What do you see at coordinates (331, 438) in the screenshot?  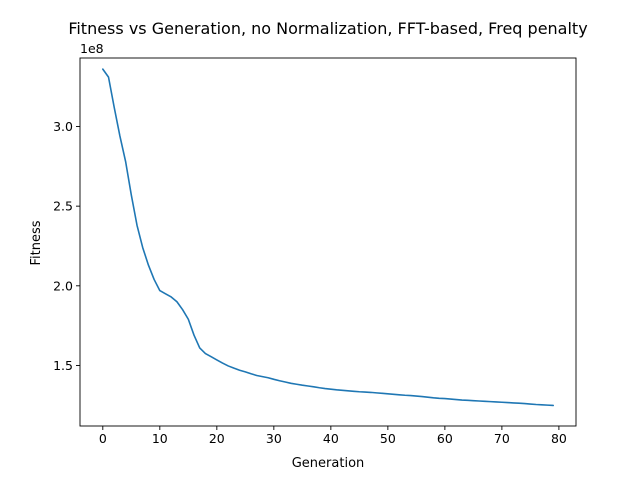 I see `x-tick-label: 40` at bounding box center [331, 438].